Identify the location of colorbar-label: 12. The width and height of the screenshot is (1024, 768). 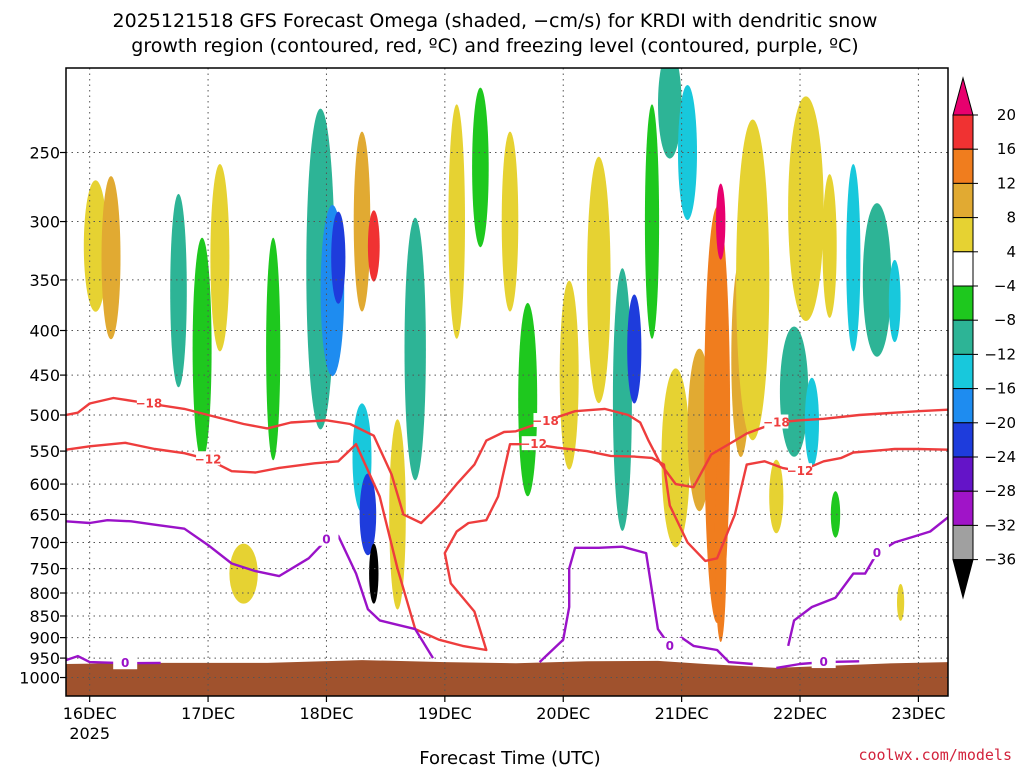
(1006, 183).